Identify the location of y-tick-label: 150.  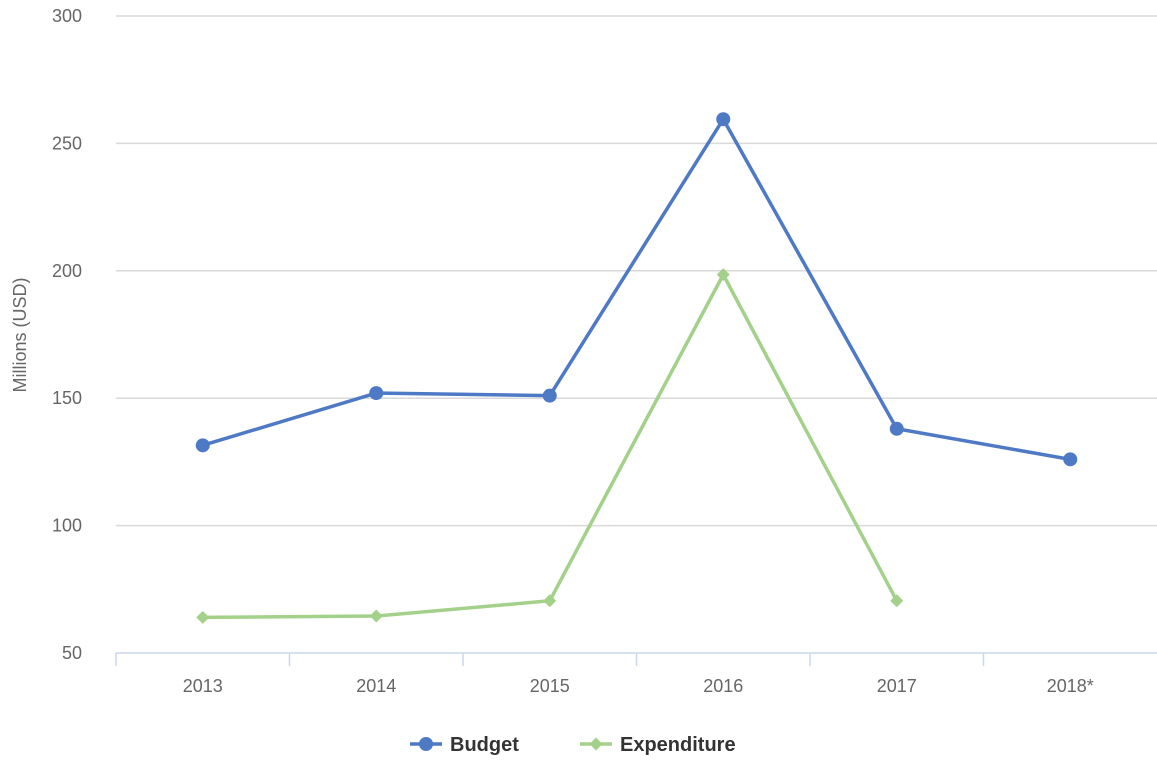
(67, 398).